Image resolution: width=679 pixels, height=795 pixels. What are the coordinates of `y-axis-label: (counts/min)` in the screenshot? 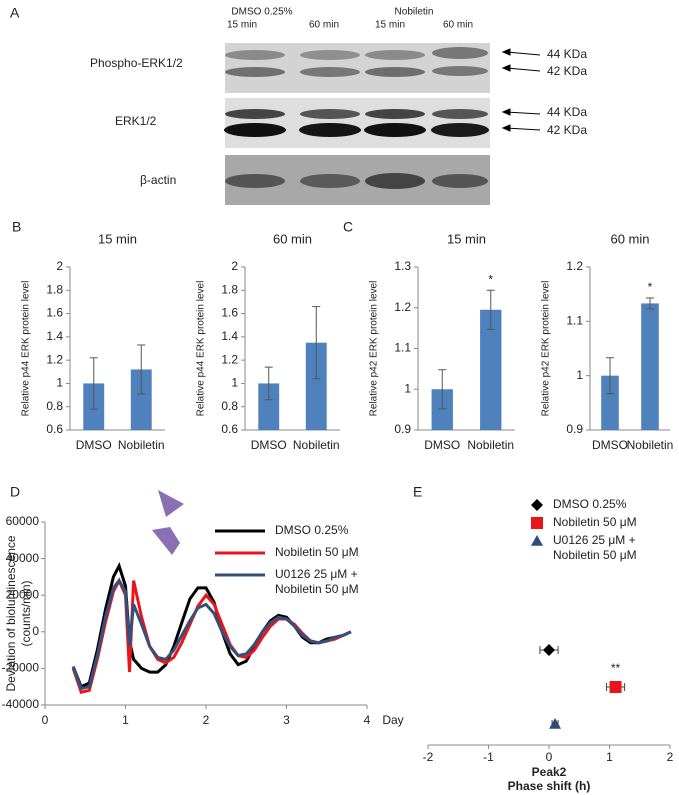 It's located at (26, 613).